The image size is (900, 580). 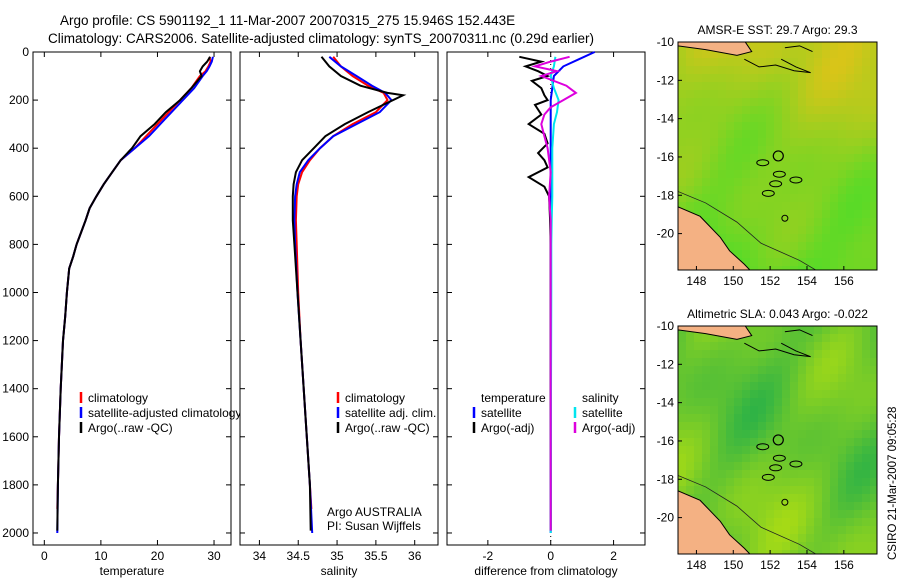 I want to click on y-tick-label: -14, so click(x=666, y=403).